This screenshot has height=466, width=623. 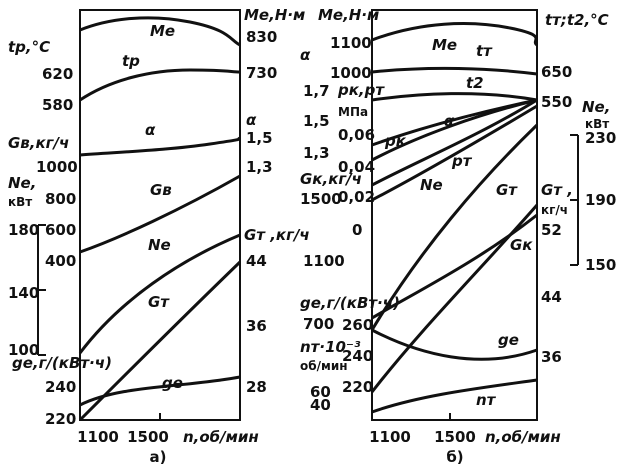 I want to click on panel-a-right-tick: 830, so click(x=261, y=37).